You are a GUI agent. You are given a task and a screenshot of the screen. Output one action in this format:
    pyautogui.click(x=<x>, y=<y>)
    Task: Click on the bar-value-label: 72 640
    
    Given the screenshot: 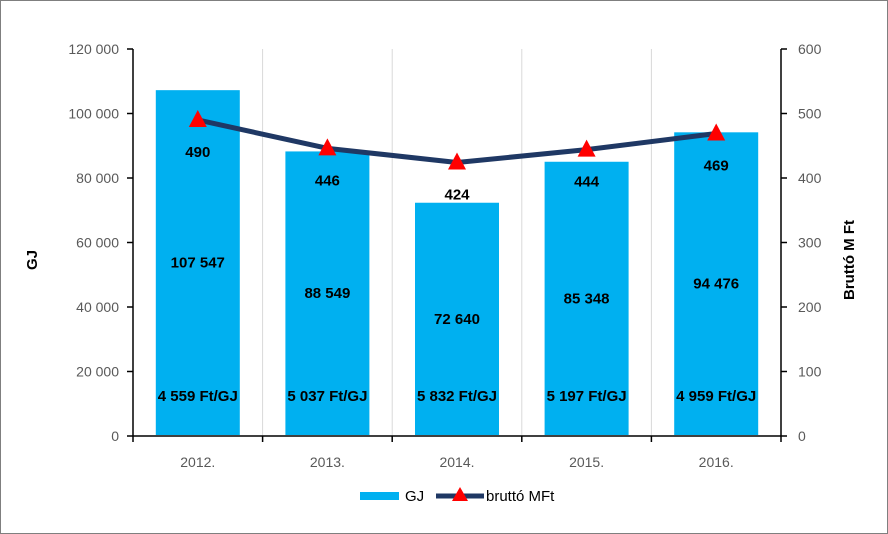 What is the action you would take?
    pyautogui.click(x=457, y=319)
    